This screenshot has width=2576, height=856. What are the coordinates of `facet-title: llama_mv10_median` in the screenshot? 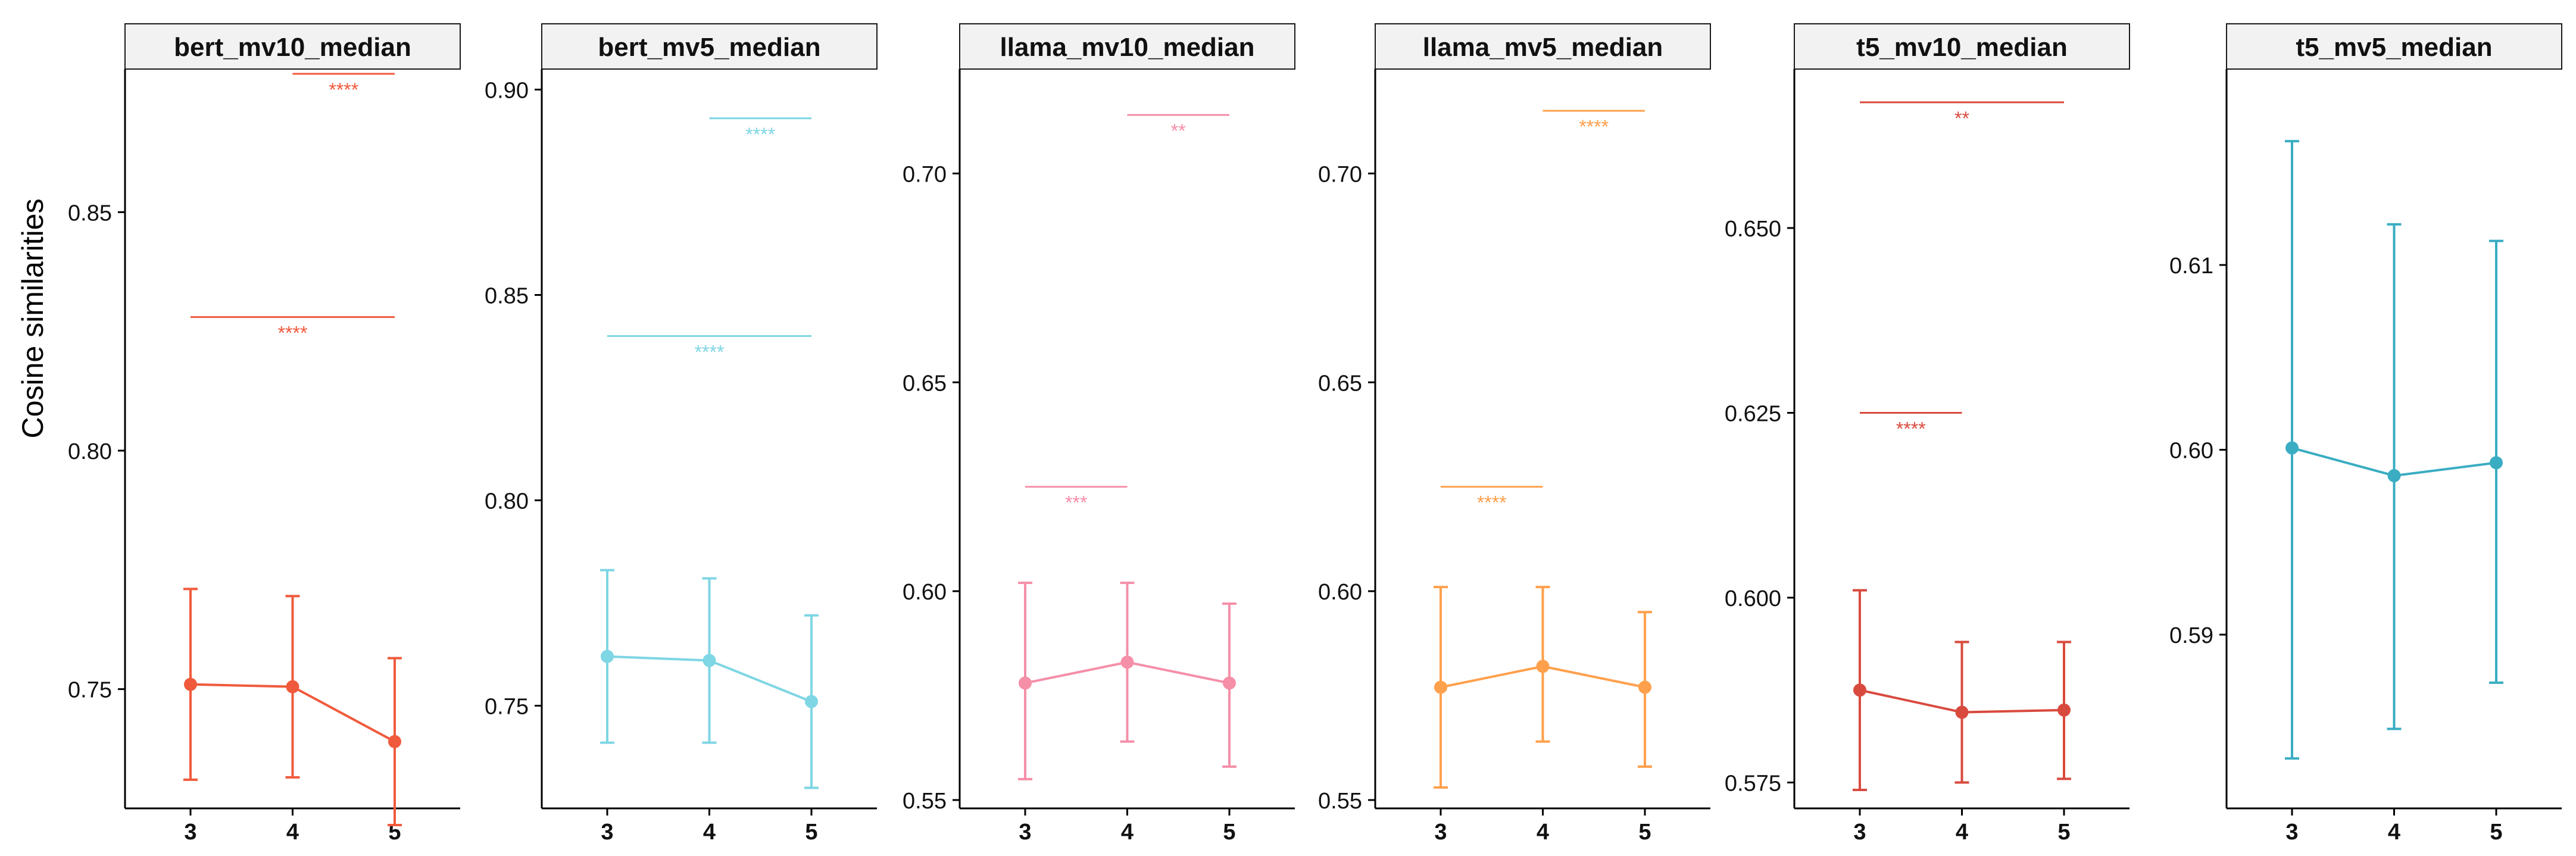 It's located at (1127, 48).